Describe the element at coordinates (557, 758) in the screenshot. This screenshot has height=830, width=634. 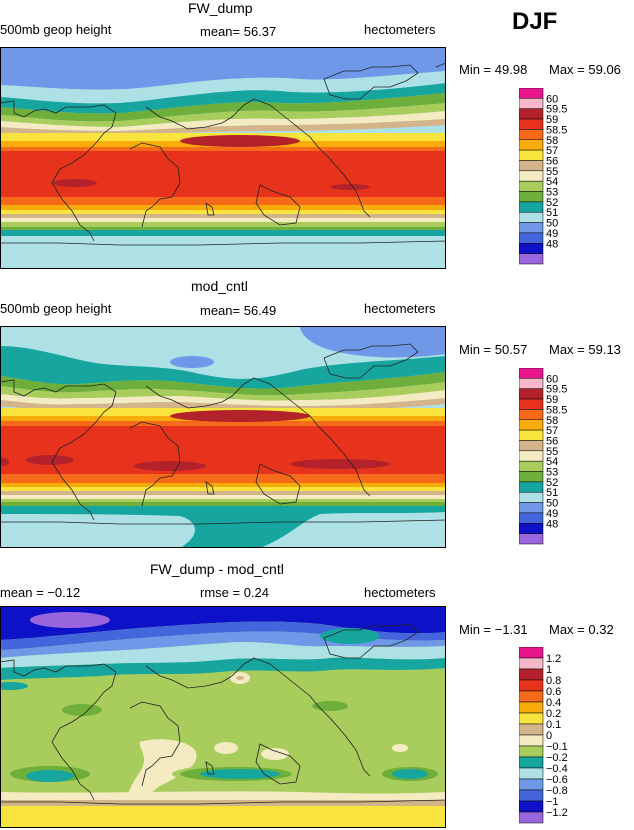
I see `colorbar-tick-label: −0.2` at that location.